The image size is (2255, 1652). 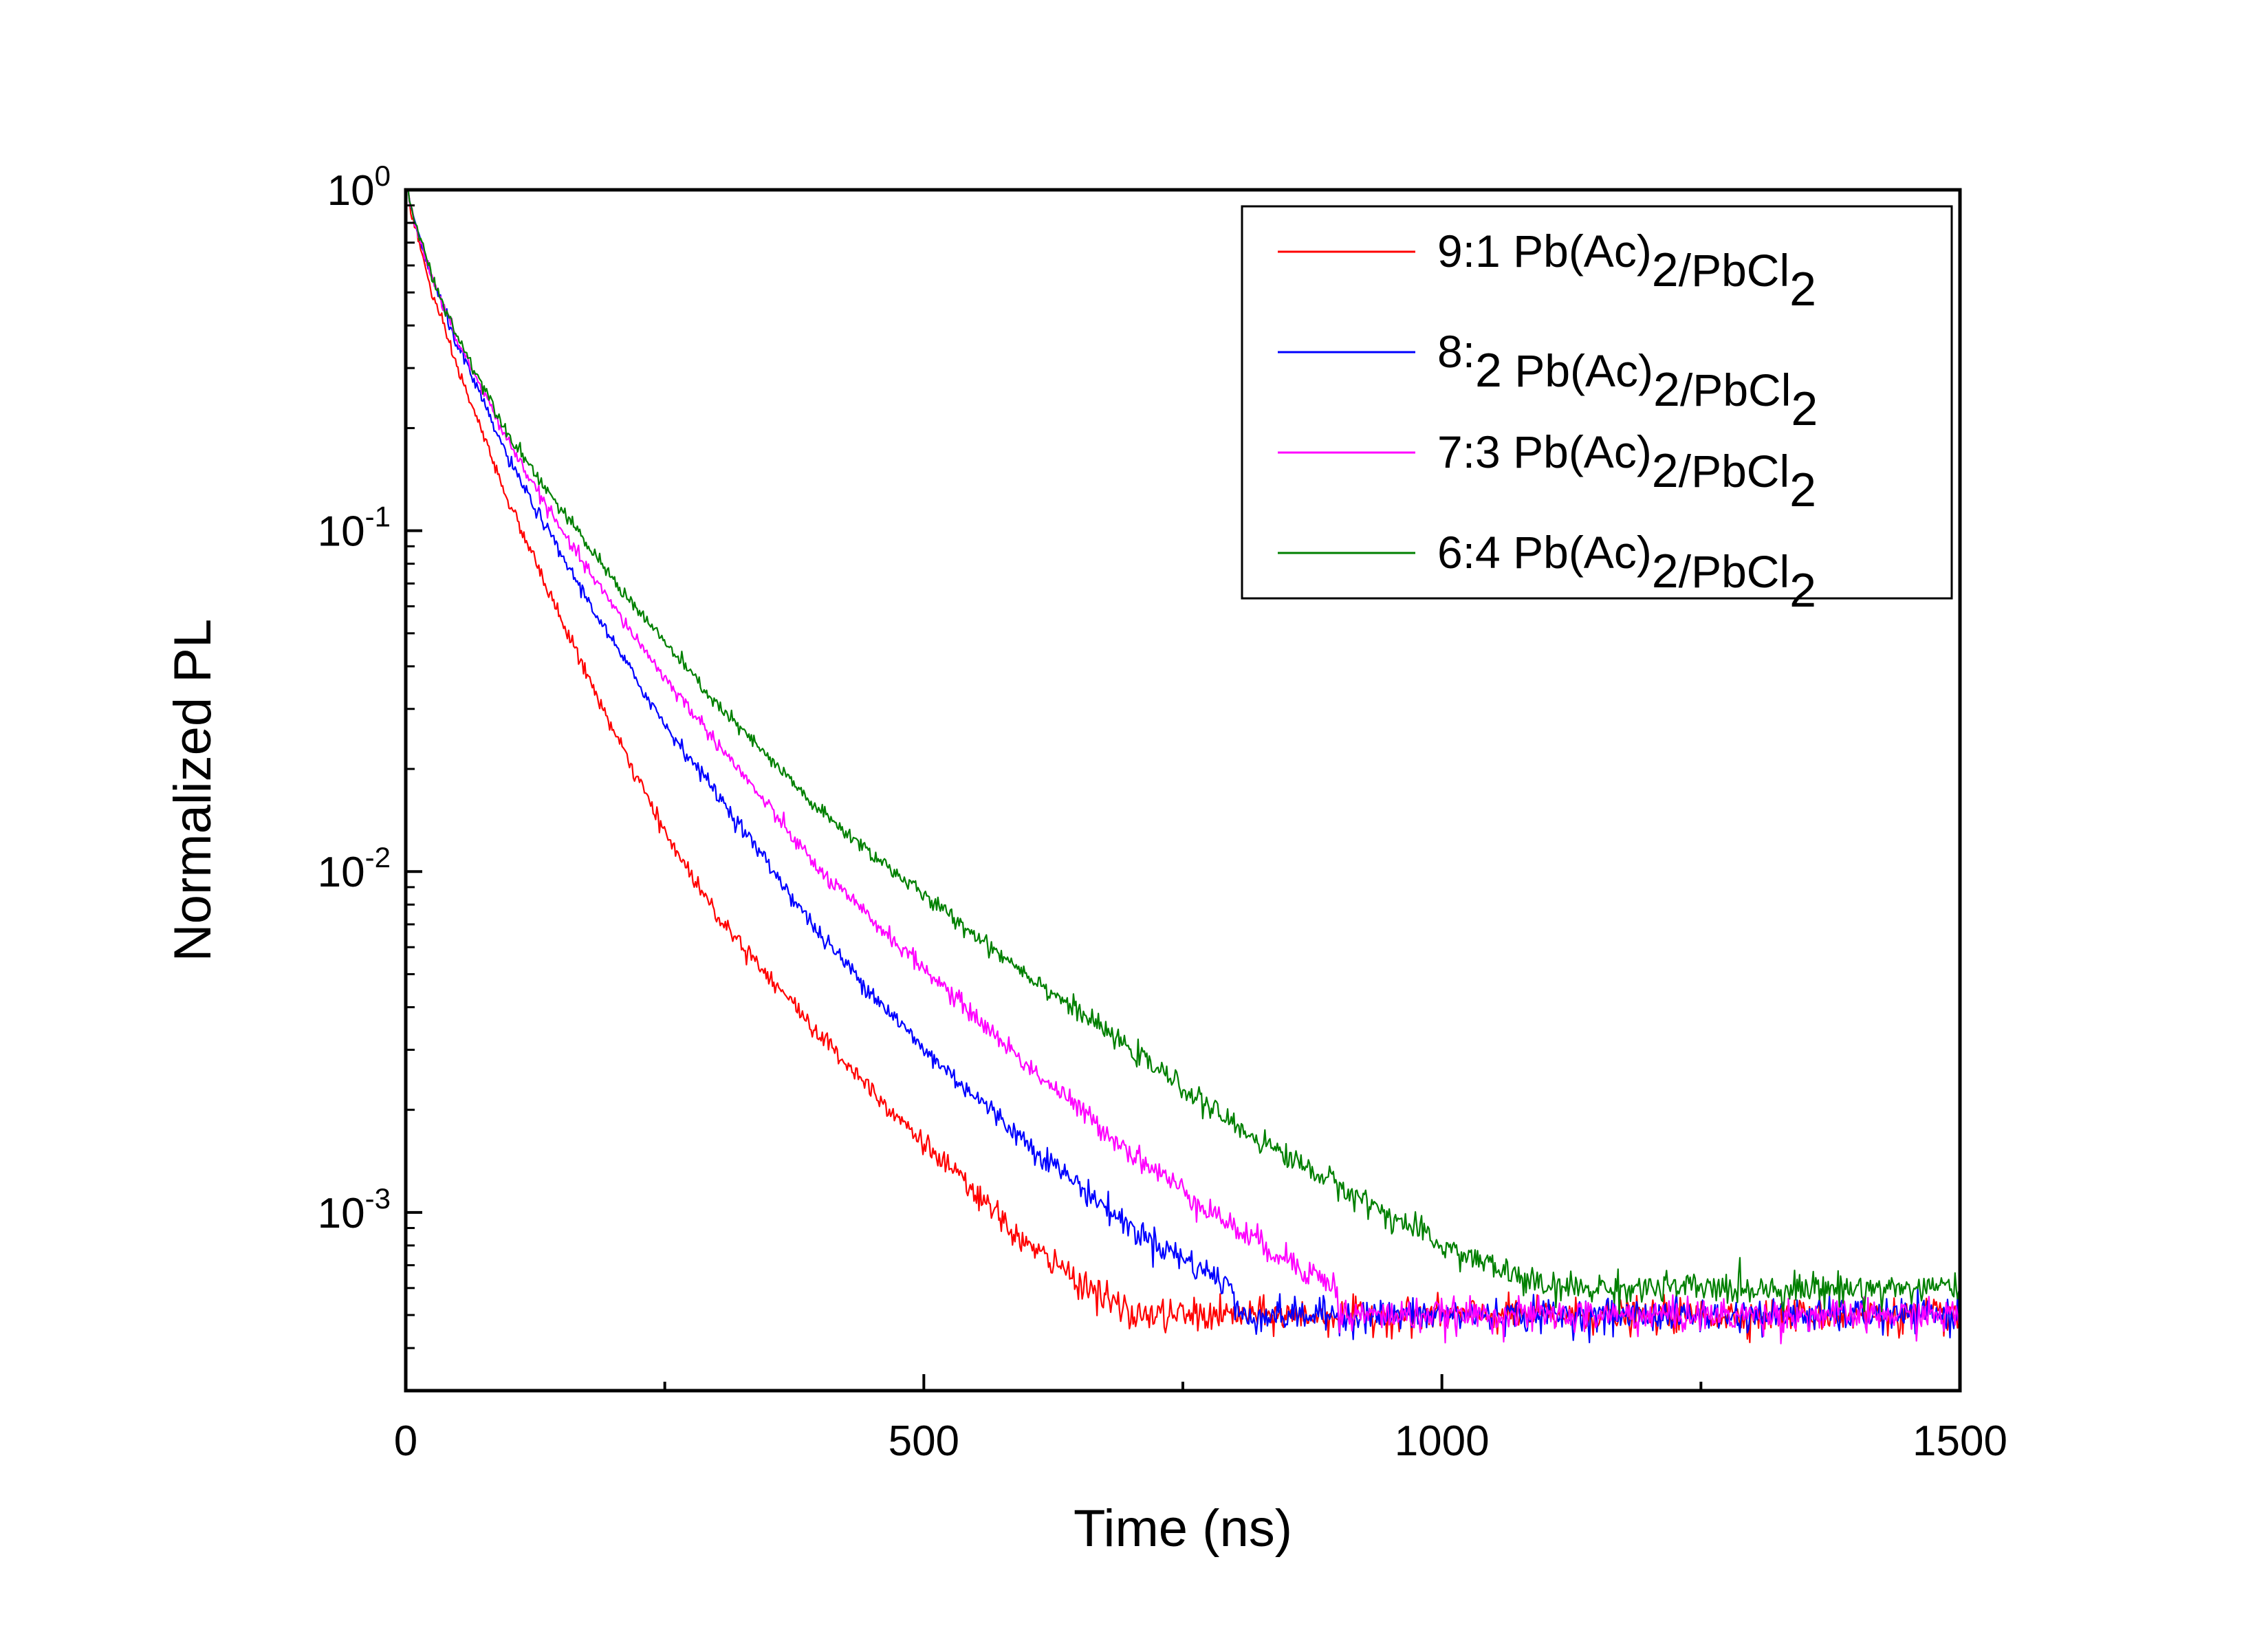 I want to click on x-axis-title: Time (ns), so click(x=1183, y=1528).